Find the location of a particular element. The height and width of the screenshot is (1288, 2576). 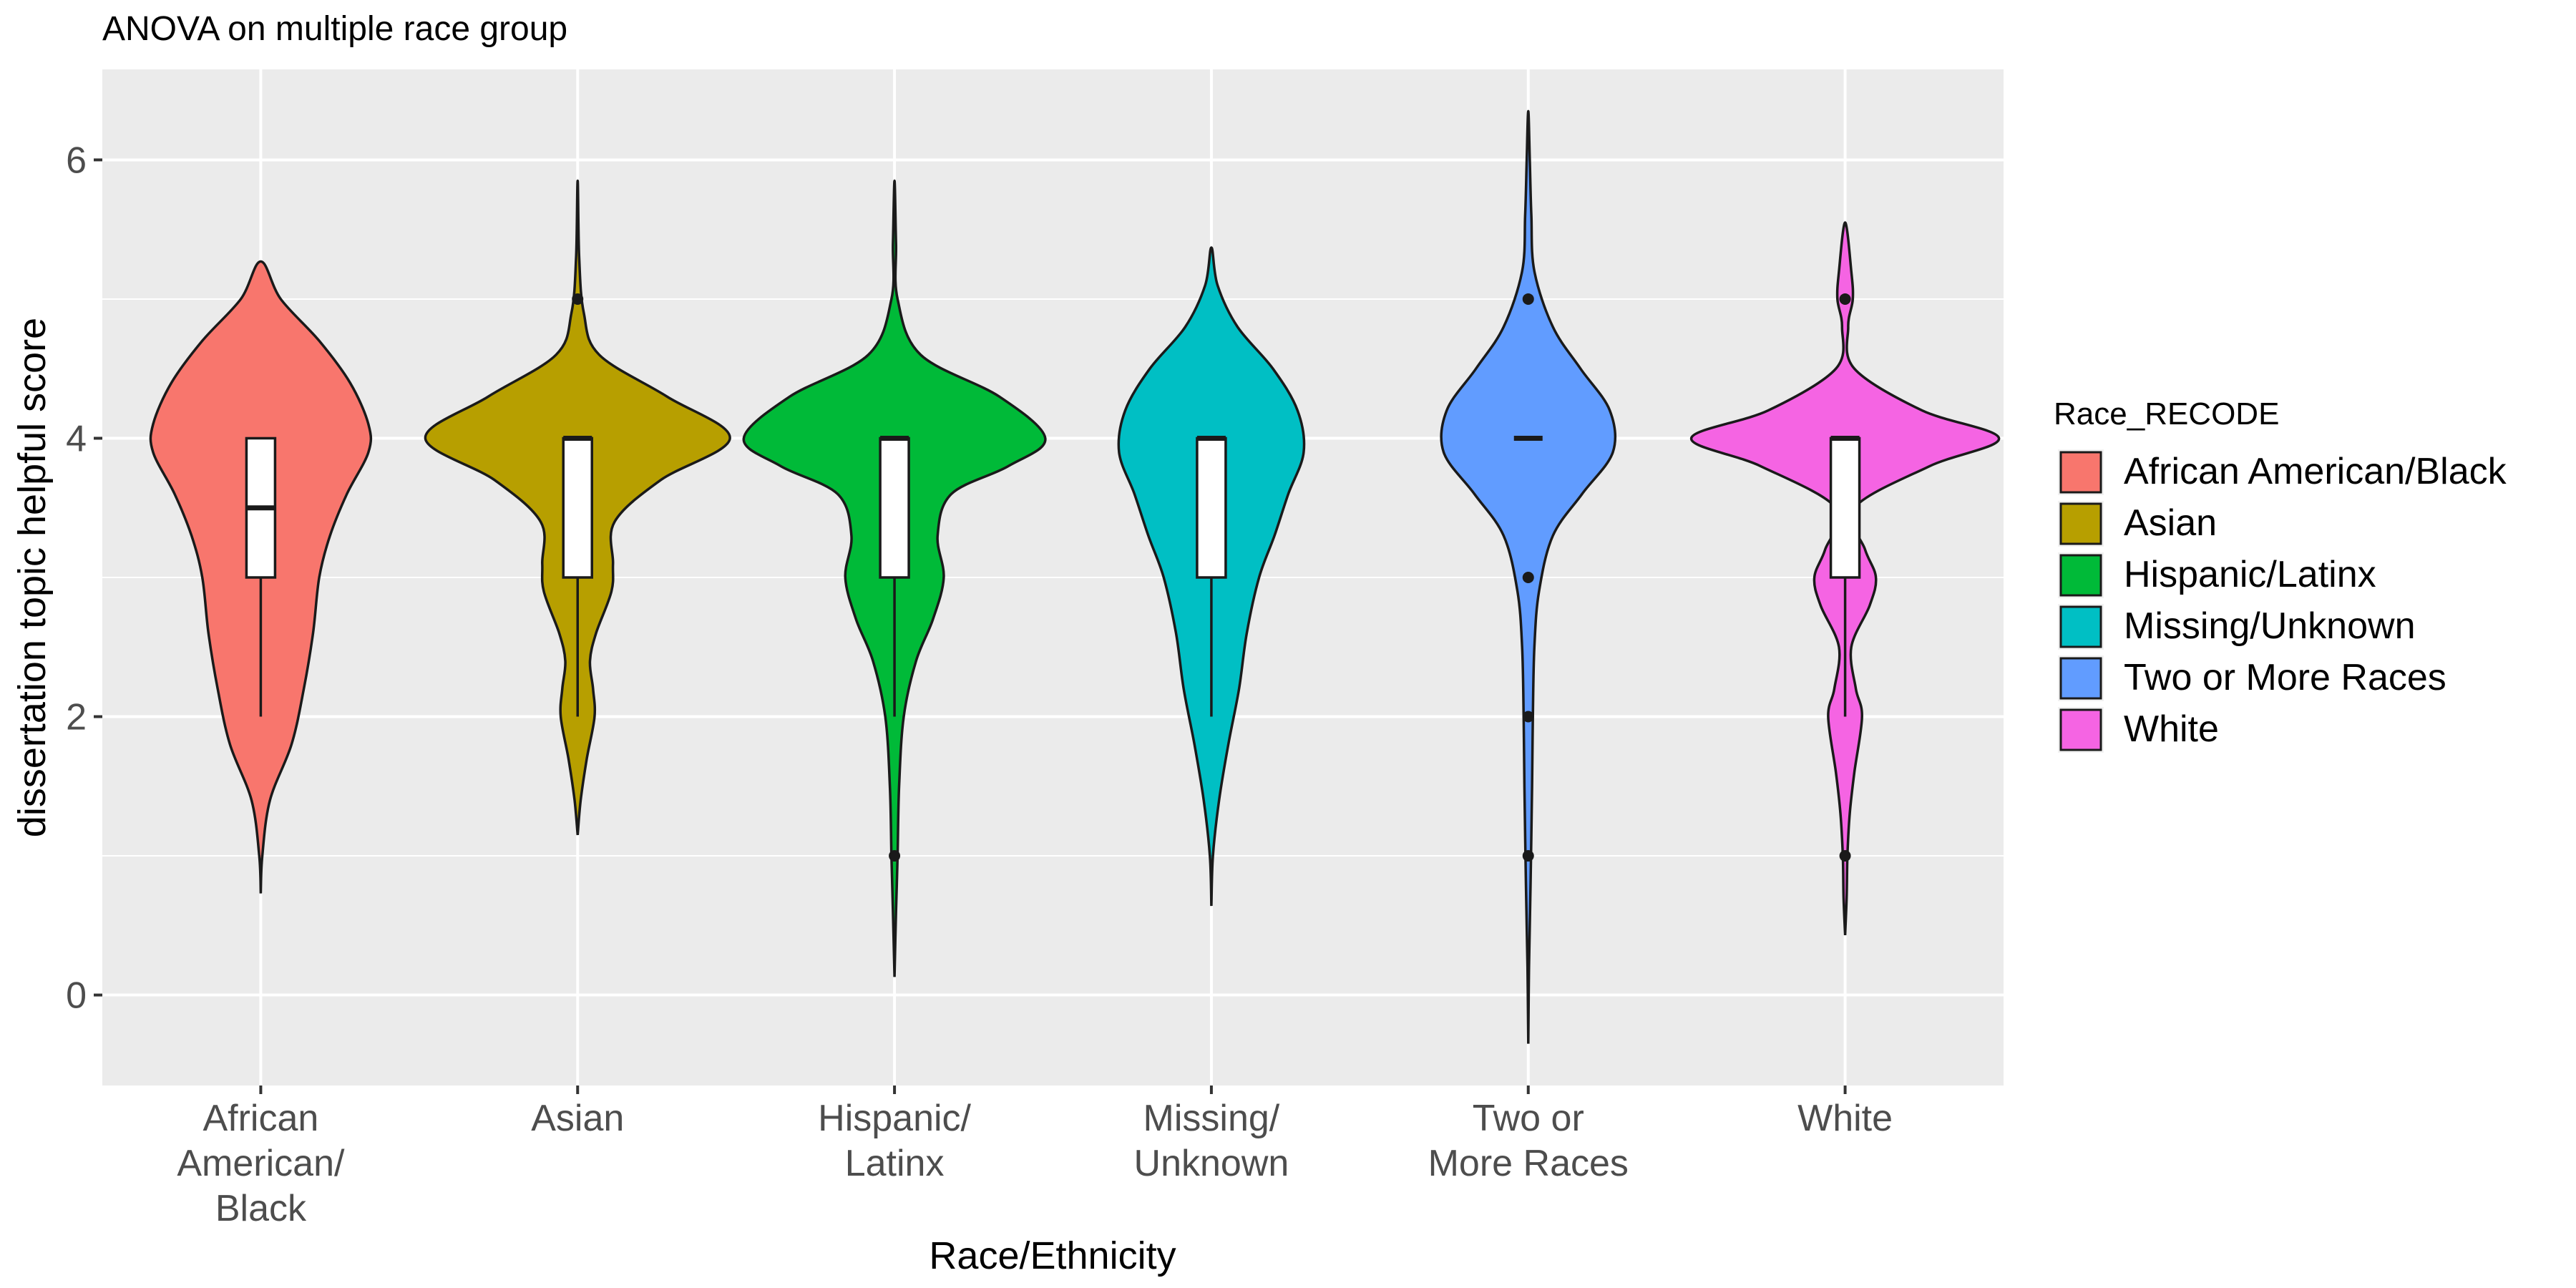

x-tick-label: Missing/Unknown is located at coordinates (1211, 1141).